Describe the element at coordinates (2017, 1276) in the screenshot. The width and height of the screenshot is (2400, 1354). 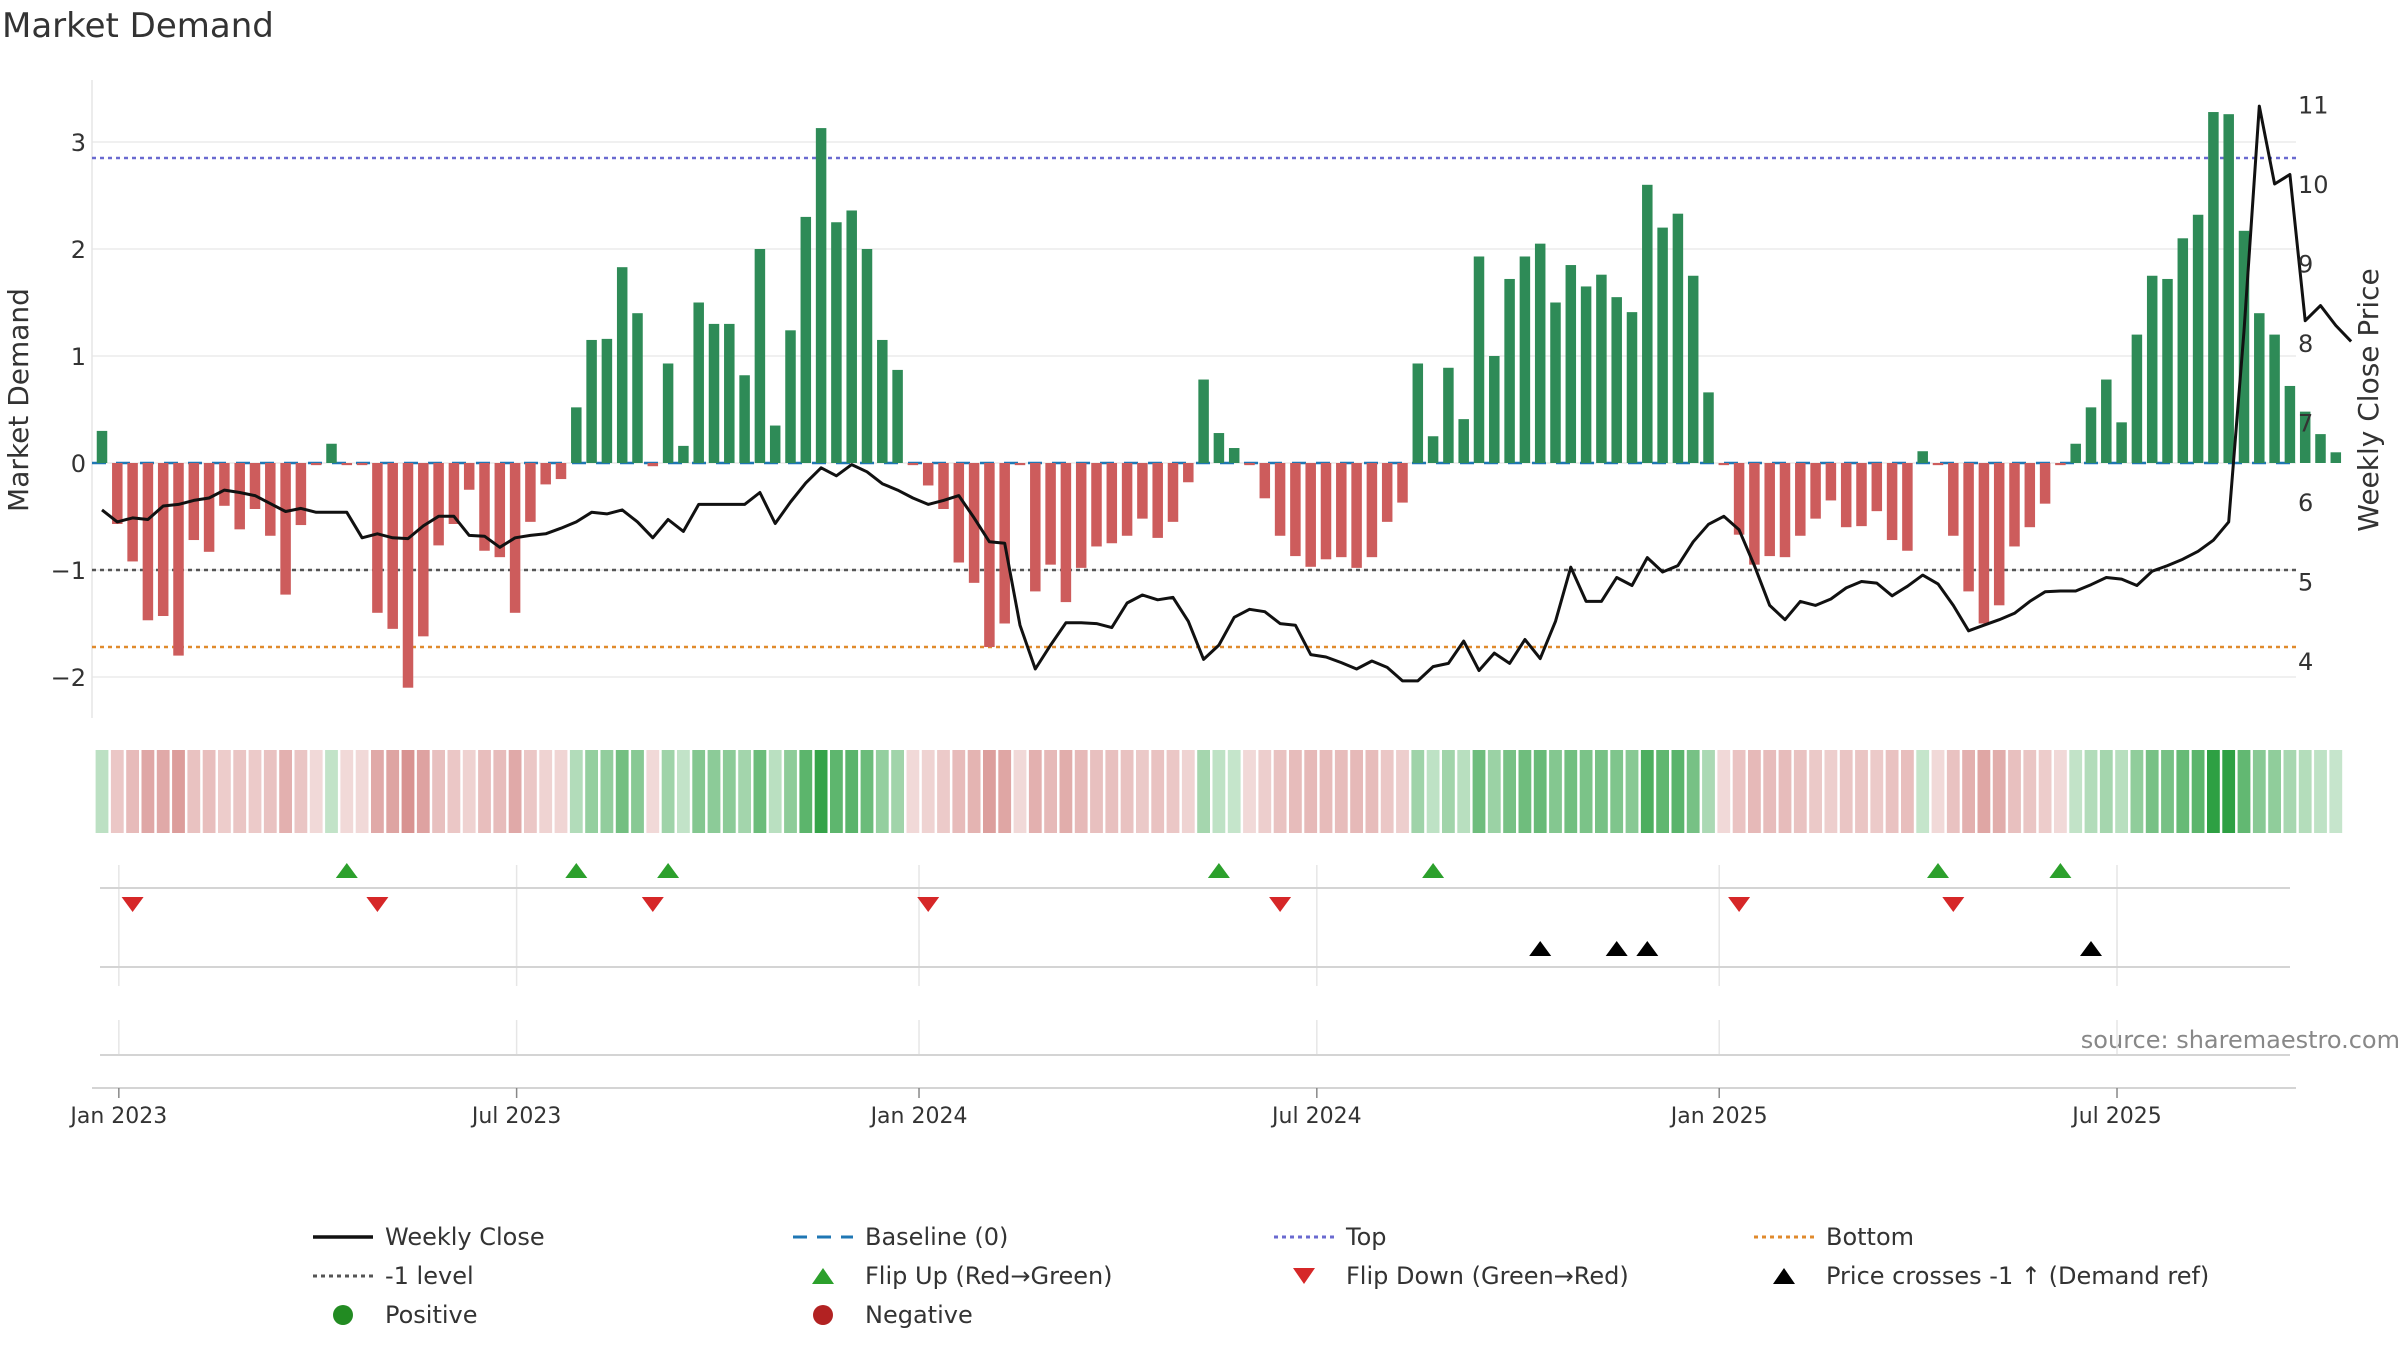
I see `legend-label: Price crosses -1 ↑ (Demand ref)` at that location.